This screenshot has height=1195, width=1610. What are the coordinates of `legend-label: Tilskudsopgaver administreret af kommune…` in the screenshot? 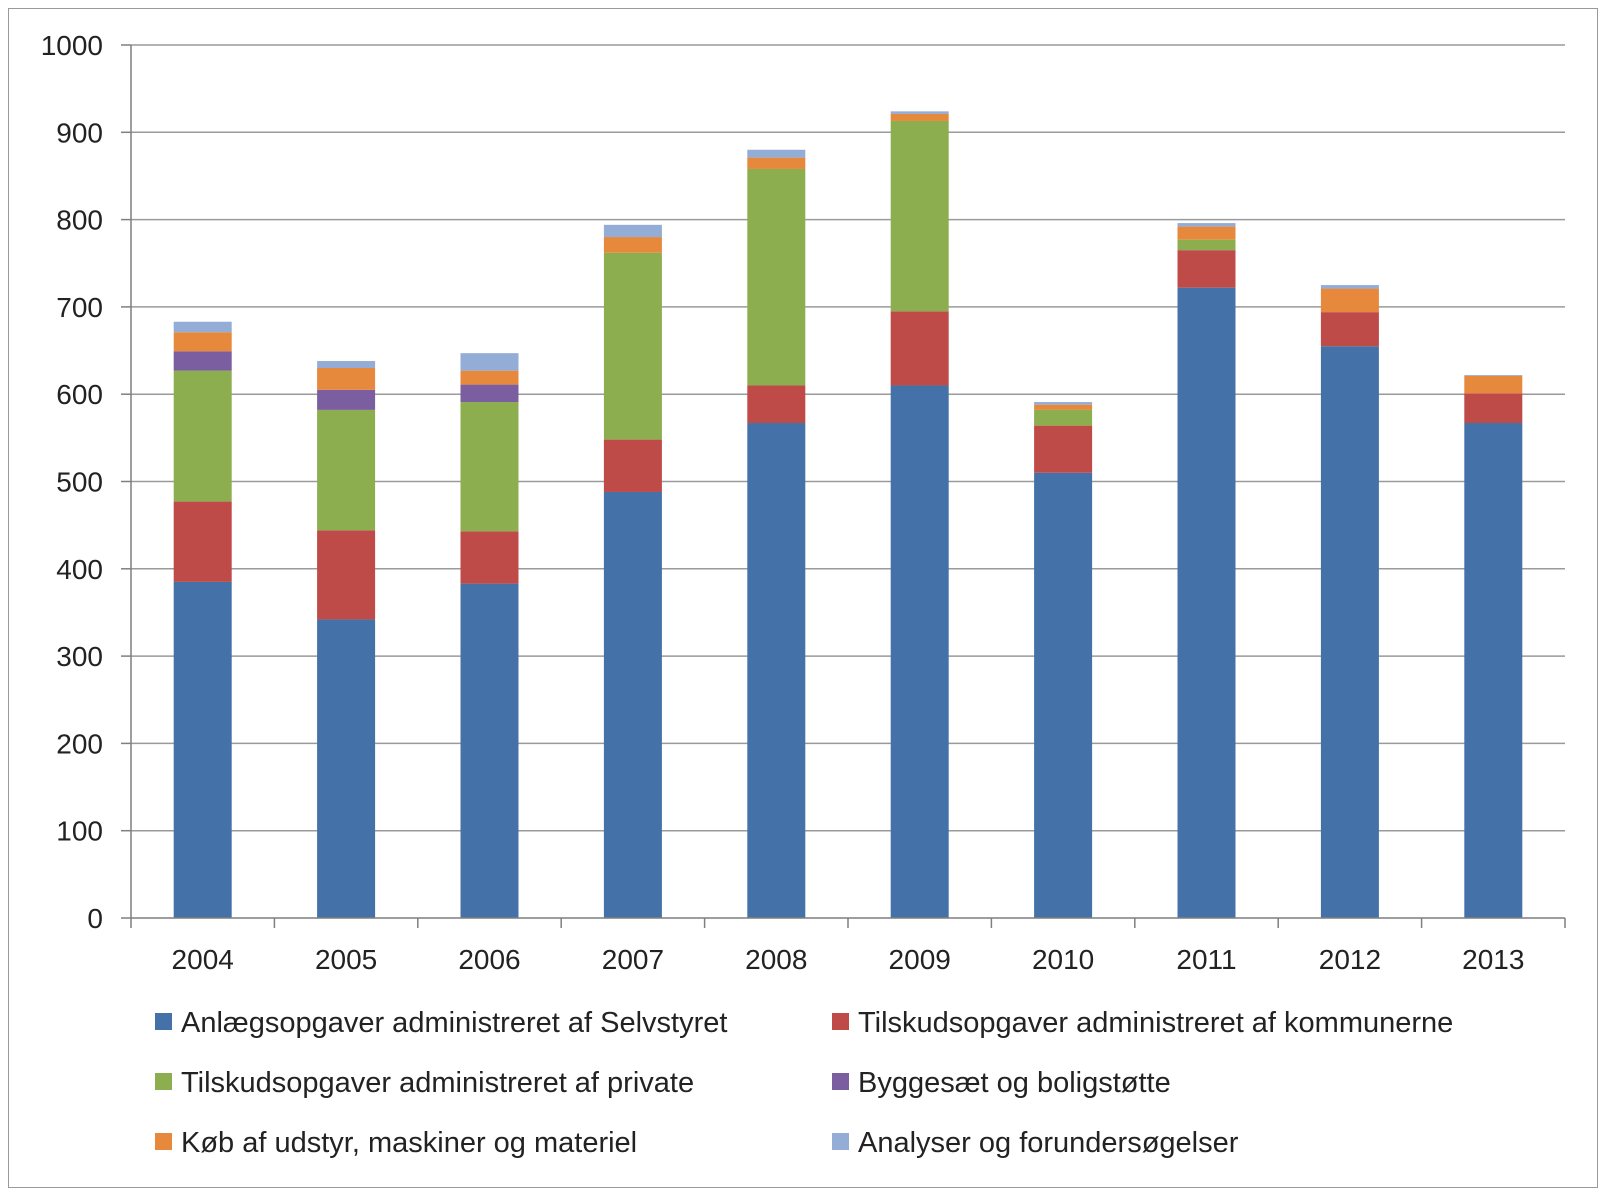 It's located at (1155, 1023).